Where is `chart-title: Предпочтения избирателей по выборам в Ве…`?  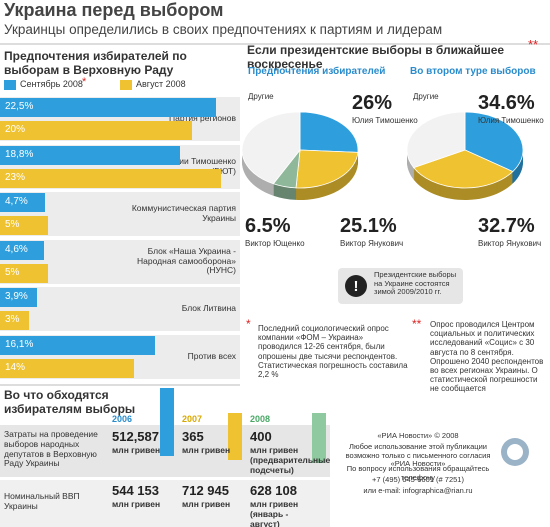
chart-title: Предпочтения избирателей по выборам в Ве… is located at coordinates (95, 63).